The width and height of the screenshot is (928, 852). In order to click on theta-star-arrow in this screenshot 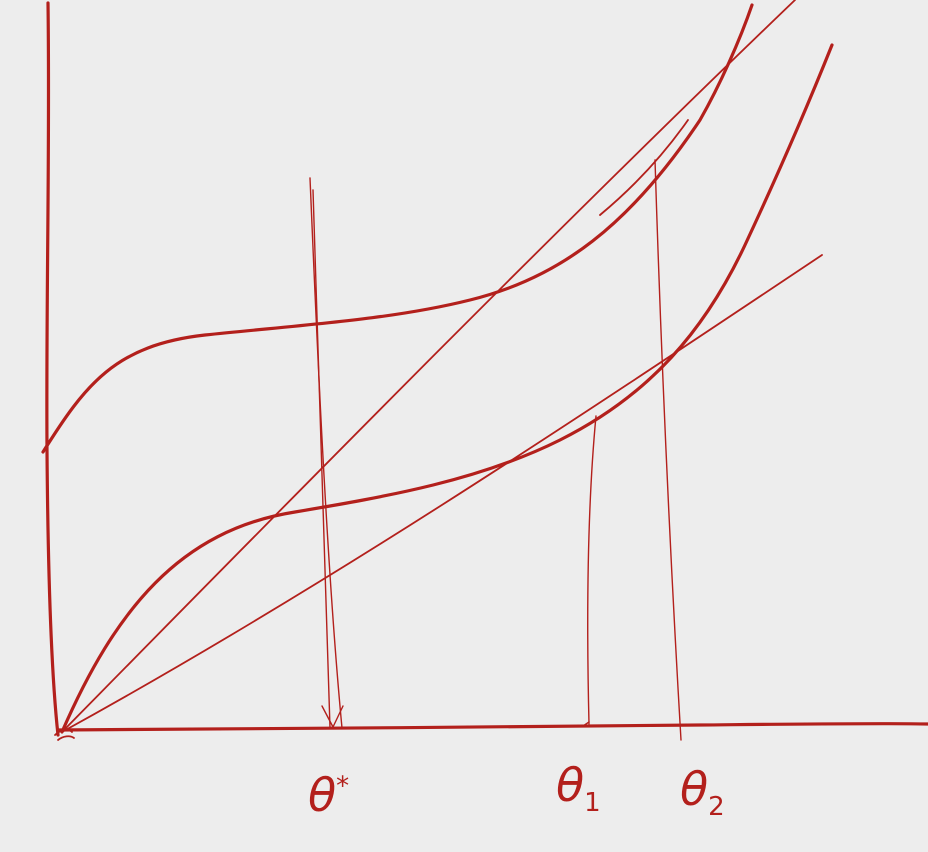, I will do `click(332, 716)`.